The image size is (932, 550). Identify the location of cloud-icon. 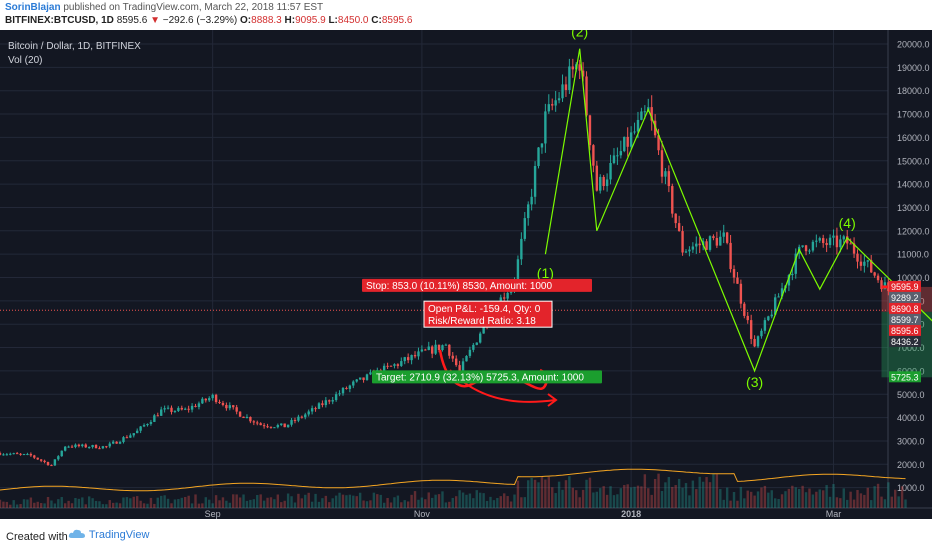
(76, 533).